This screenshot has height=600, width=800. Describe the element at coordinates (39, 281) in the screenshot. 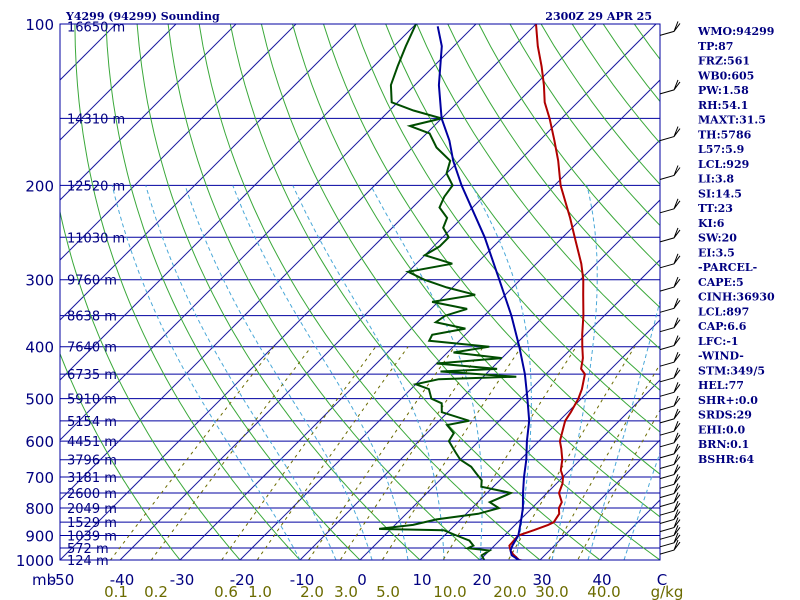

I see `pressure-tick-label: 300` at that location.